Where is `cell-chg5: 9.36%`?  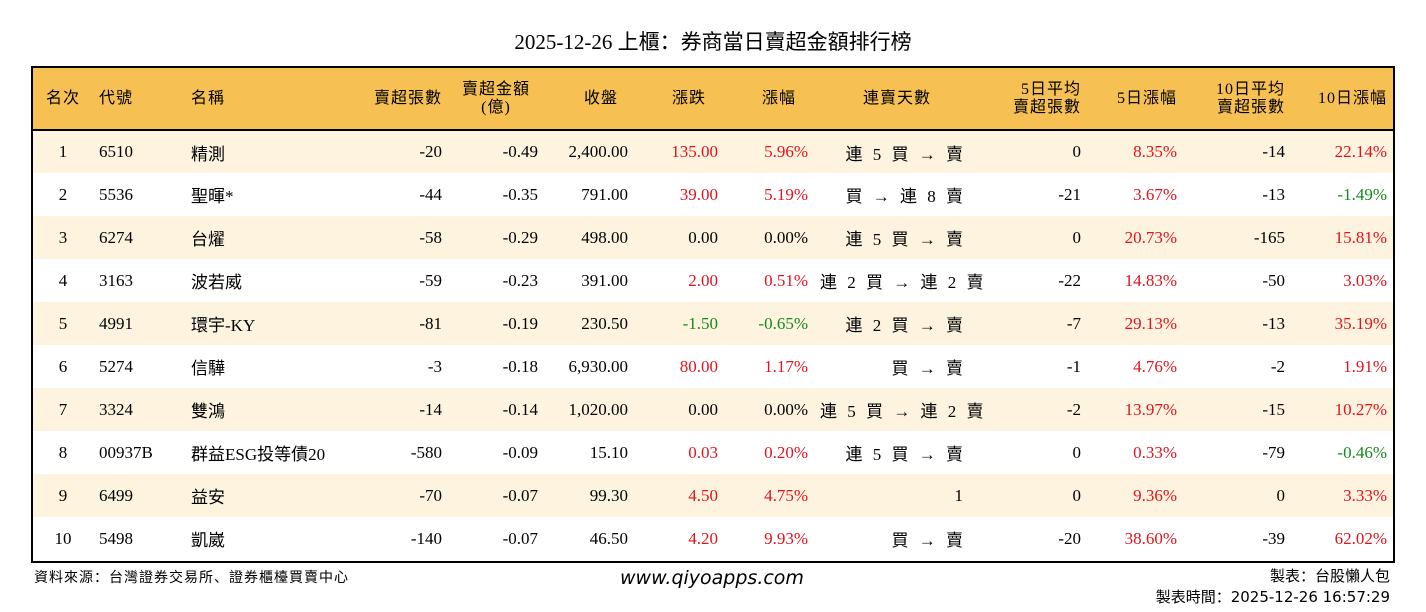 cell-chg5: 9.36% is located at coordinates (1155, 495).